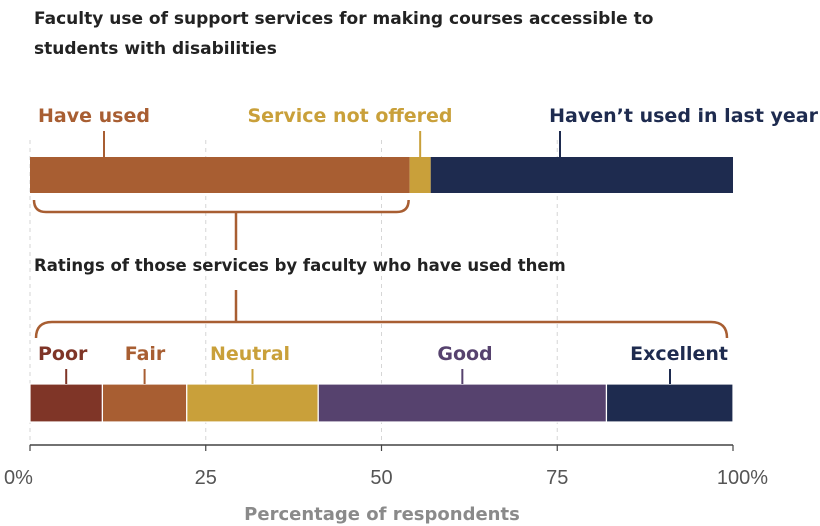  What do you see at coordinates (206, 478) in the screenshot?
I see `x-tick-label: 25` at bounding box center [206, 478].